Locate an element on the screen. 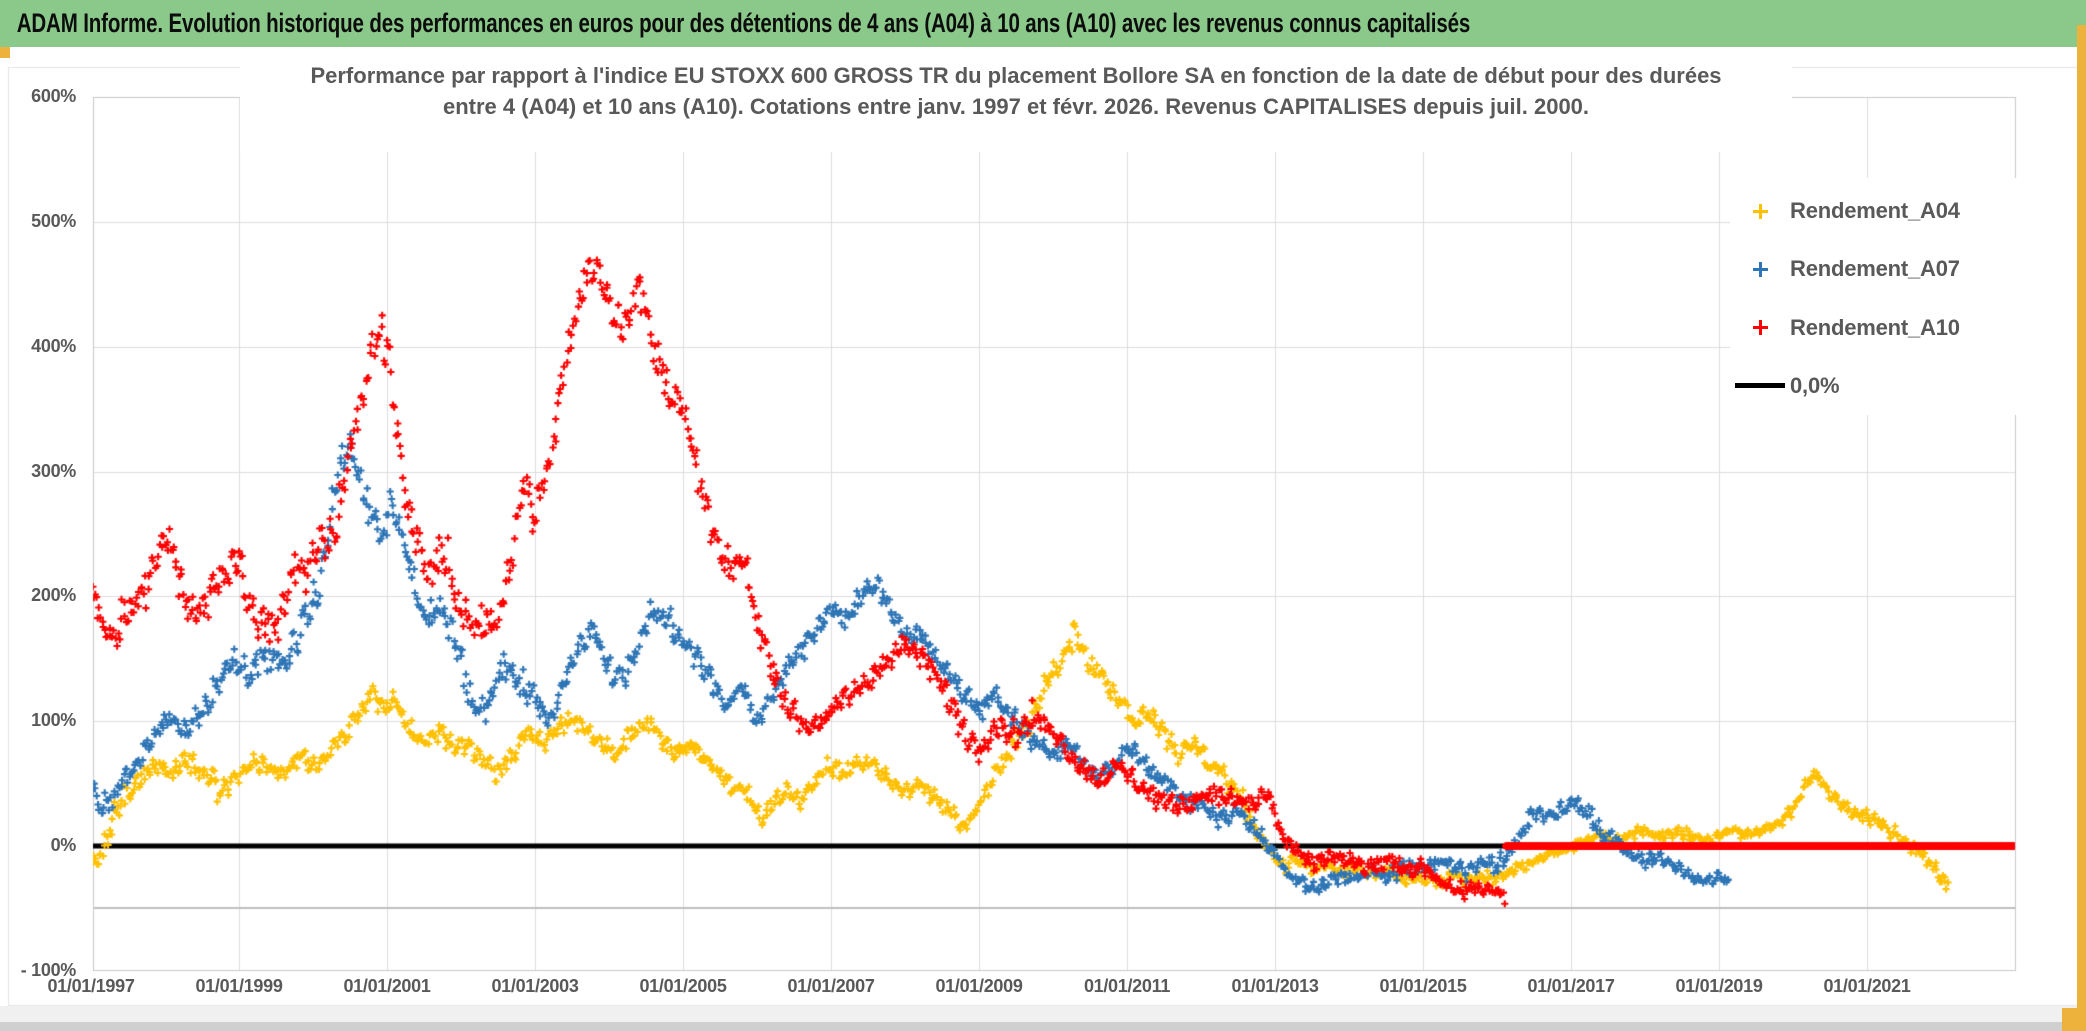 This screenshot has width=2086, height=1031. gold-corner-block is located at coordinates (2074, 1019).